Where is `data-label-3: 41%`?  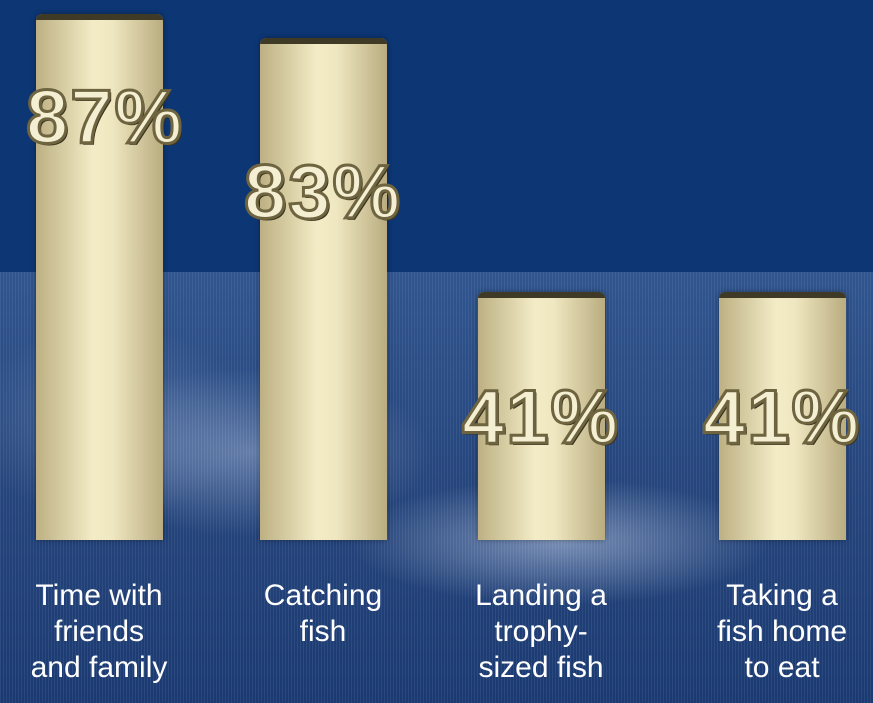 data-label-3: 41% is located at coordinates (540, 417).